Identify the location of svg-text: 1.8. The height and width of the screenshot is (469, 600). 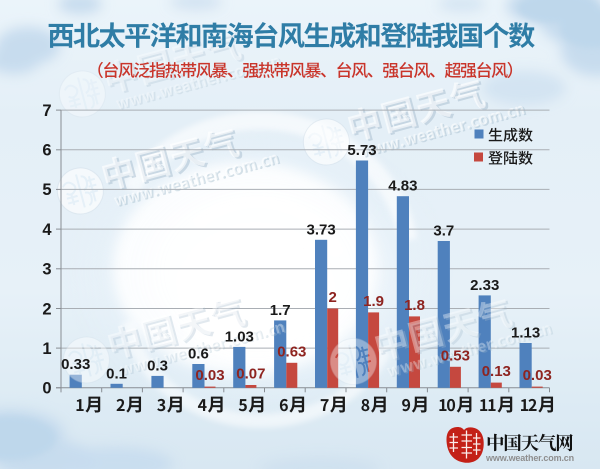
(414, 305).